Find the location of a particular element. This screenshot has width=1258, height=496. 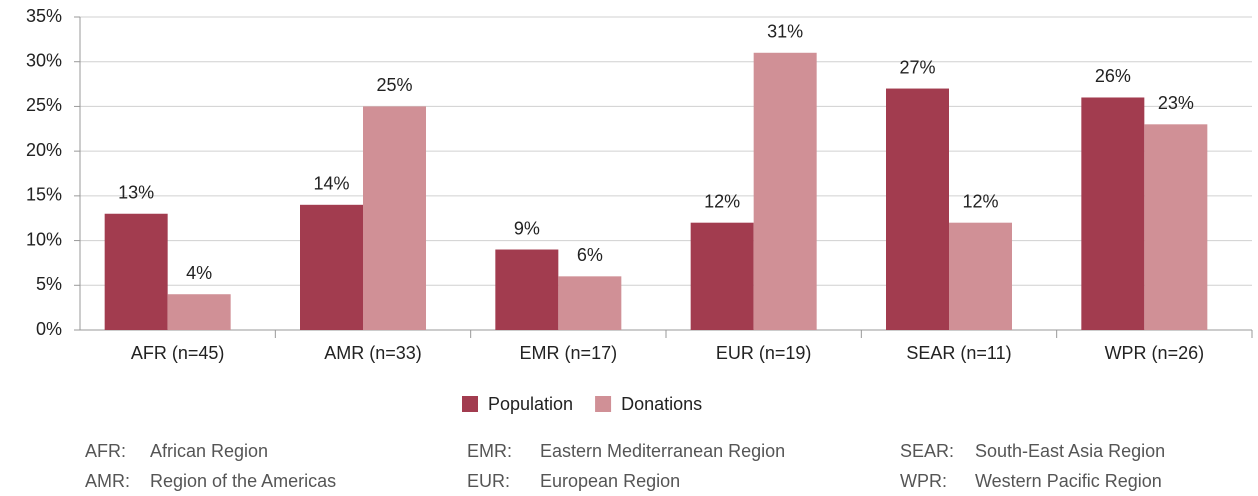

y-tick-label: 30% is located at coordinates (44, 60).